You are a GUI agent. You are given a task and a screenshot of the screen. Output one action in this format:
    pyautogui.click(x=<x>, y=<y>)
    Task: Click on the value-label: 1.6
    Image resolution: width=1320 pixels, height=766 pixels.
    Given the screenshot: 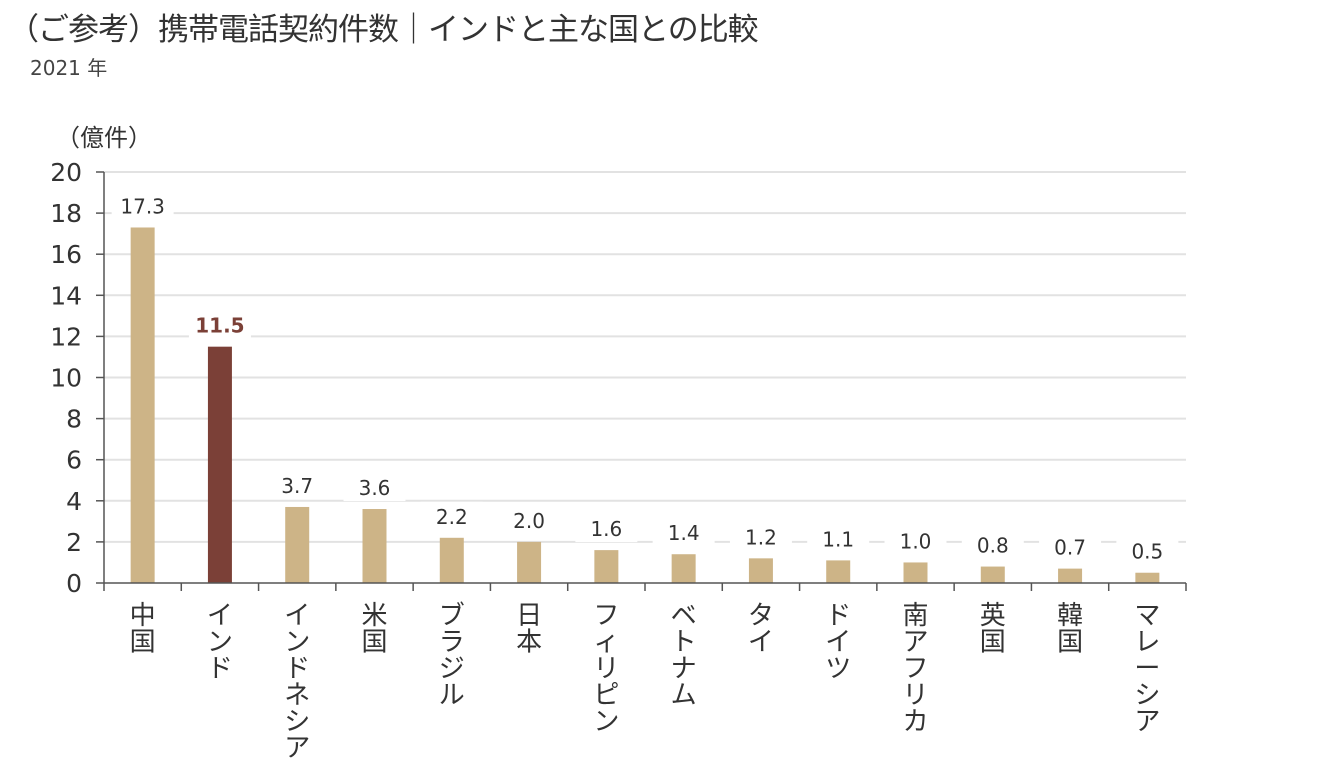 What is the action you would take?
    pyautogui.click(x=606, y=529)
    